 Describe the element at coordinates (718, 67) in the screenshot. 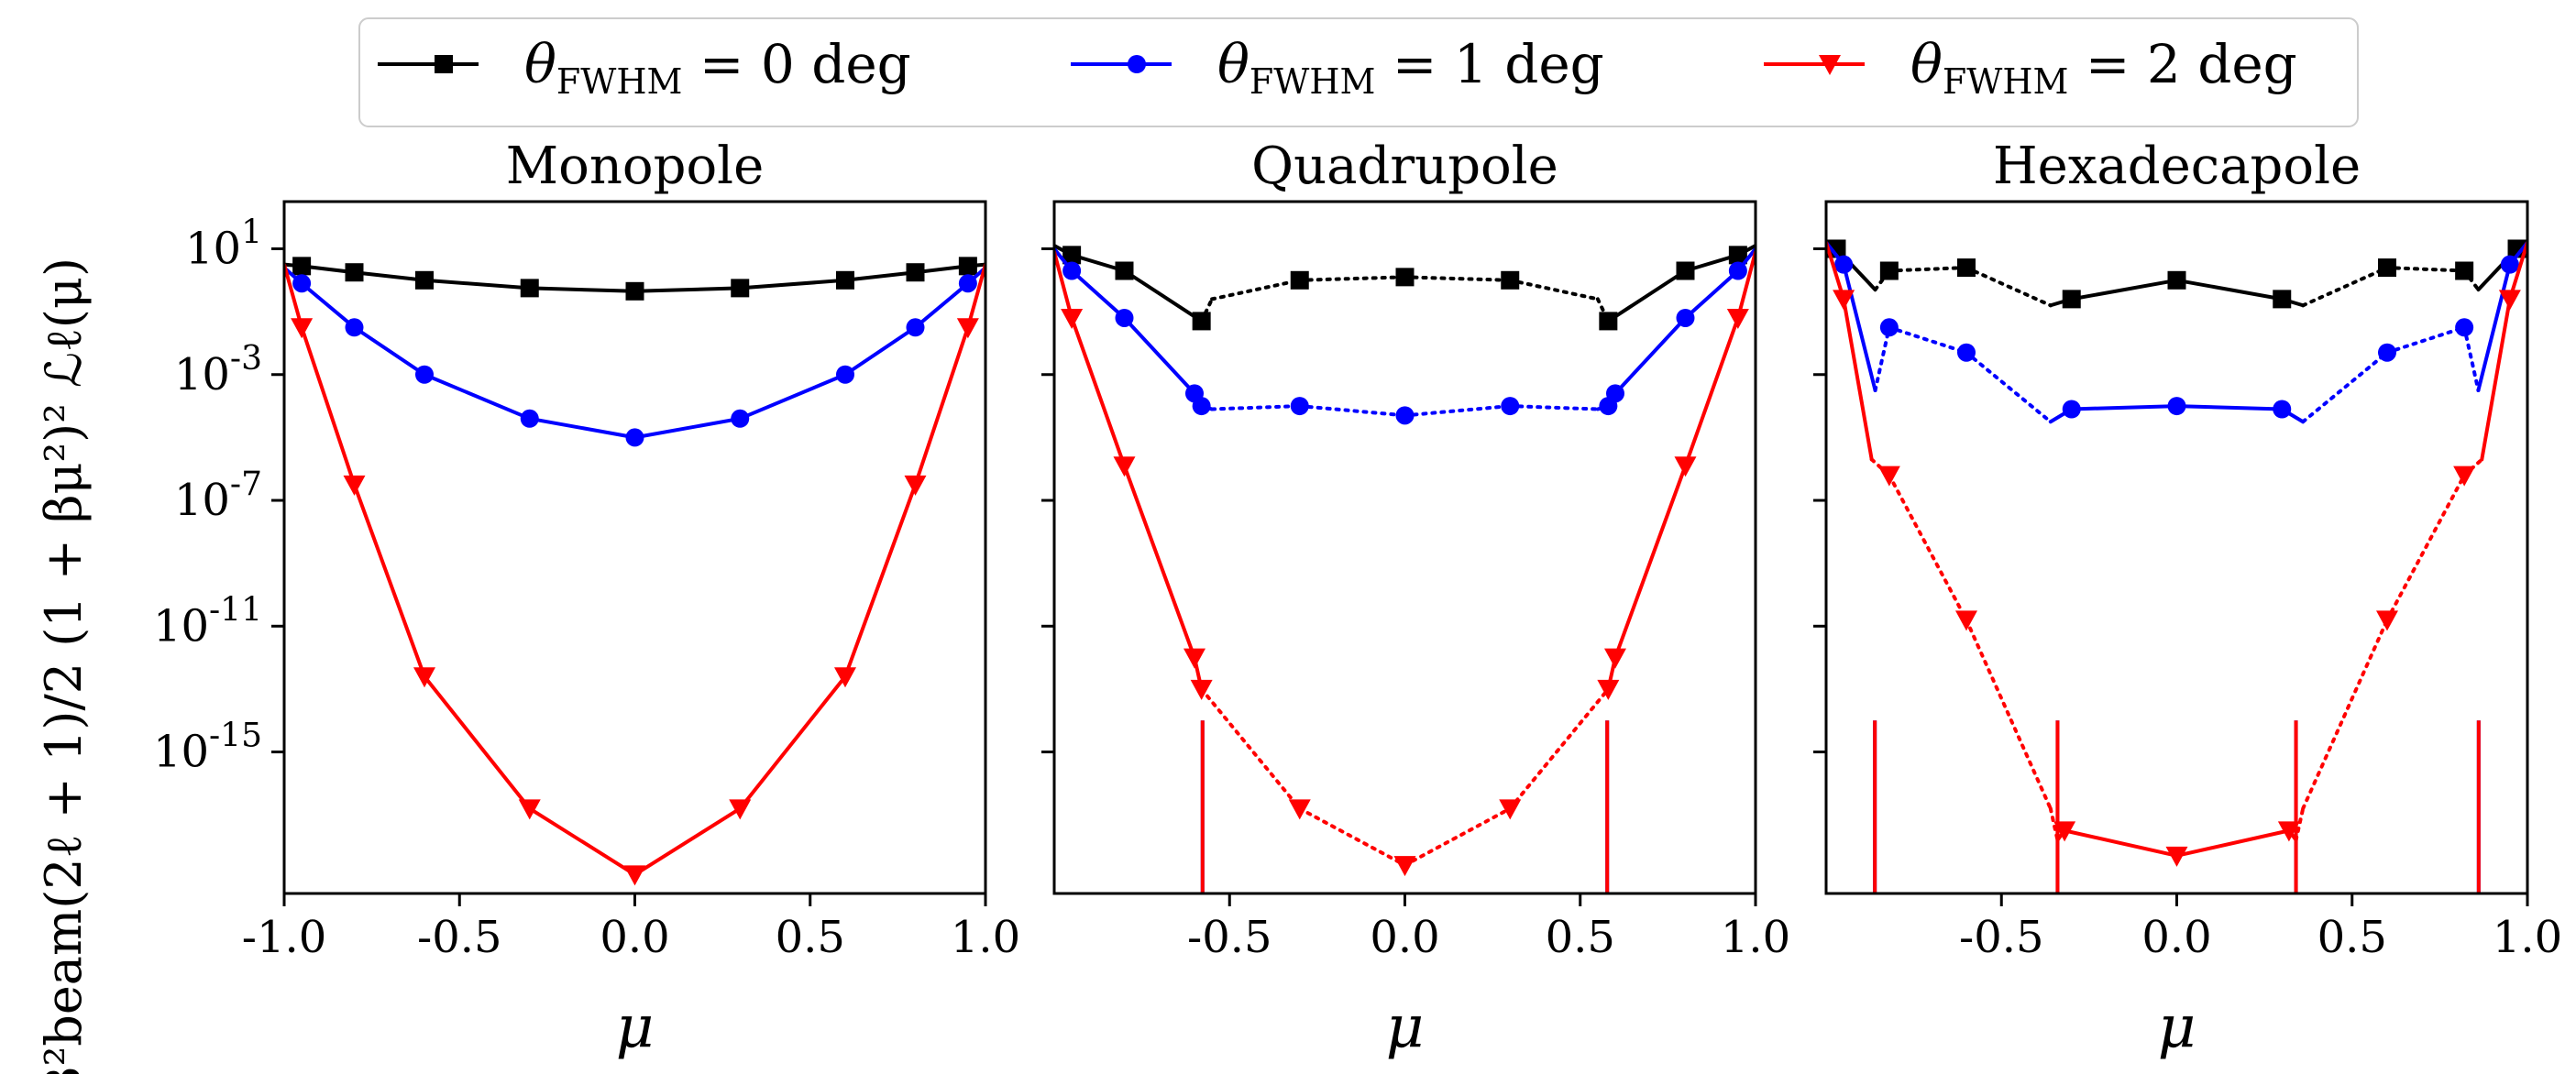

I see `legend-label: θFWHM = 0 deg` at that location.